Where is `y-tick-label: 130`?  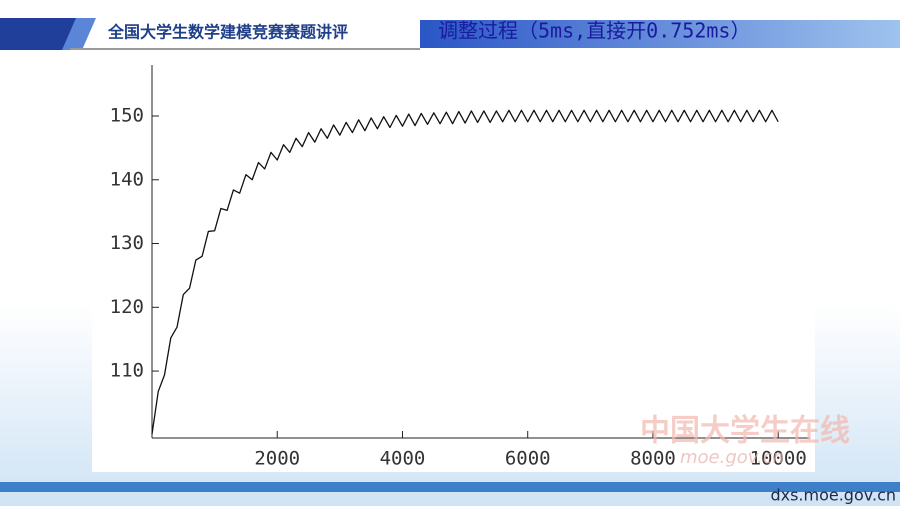
y-tick-label: 130 is located at coordinates (127, 243).